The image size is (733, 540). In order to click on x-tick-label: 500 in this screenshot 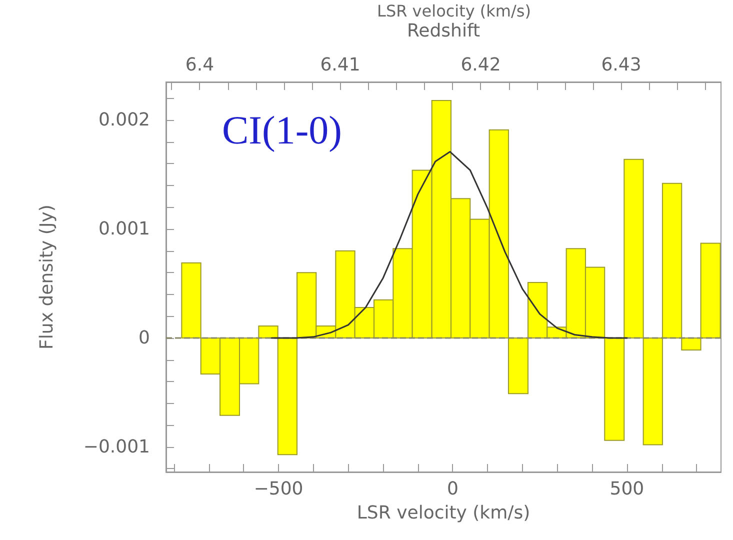, I will do `click(627, 489)`.